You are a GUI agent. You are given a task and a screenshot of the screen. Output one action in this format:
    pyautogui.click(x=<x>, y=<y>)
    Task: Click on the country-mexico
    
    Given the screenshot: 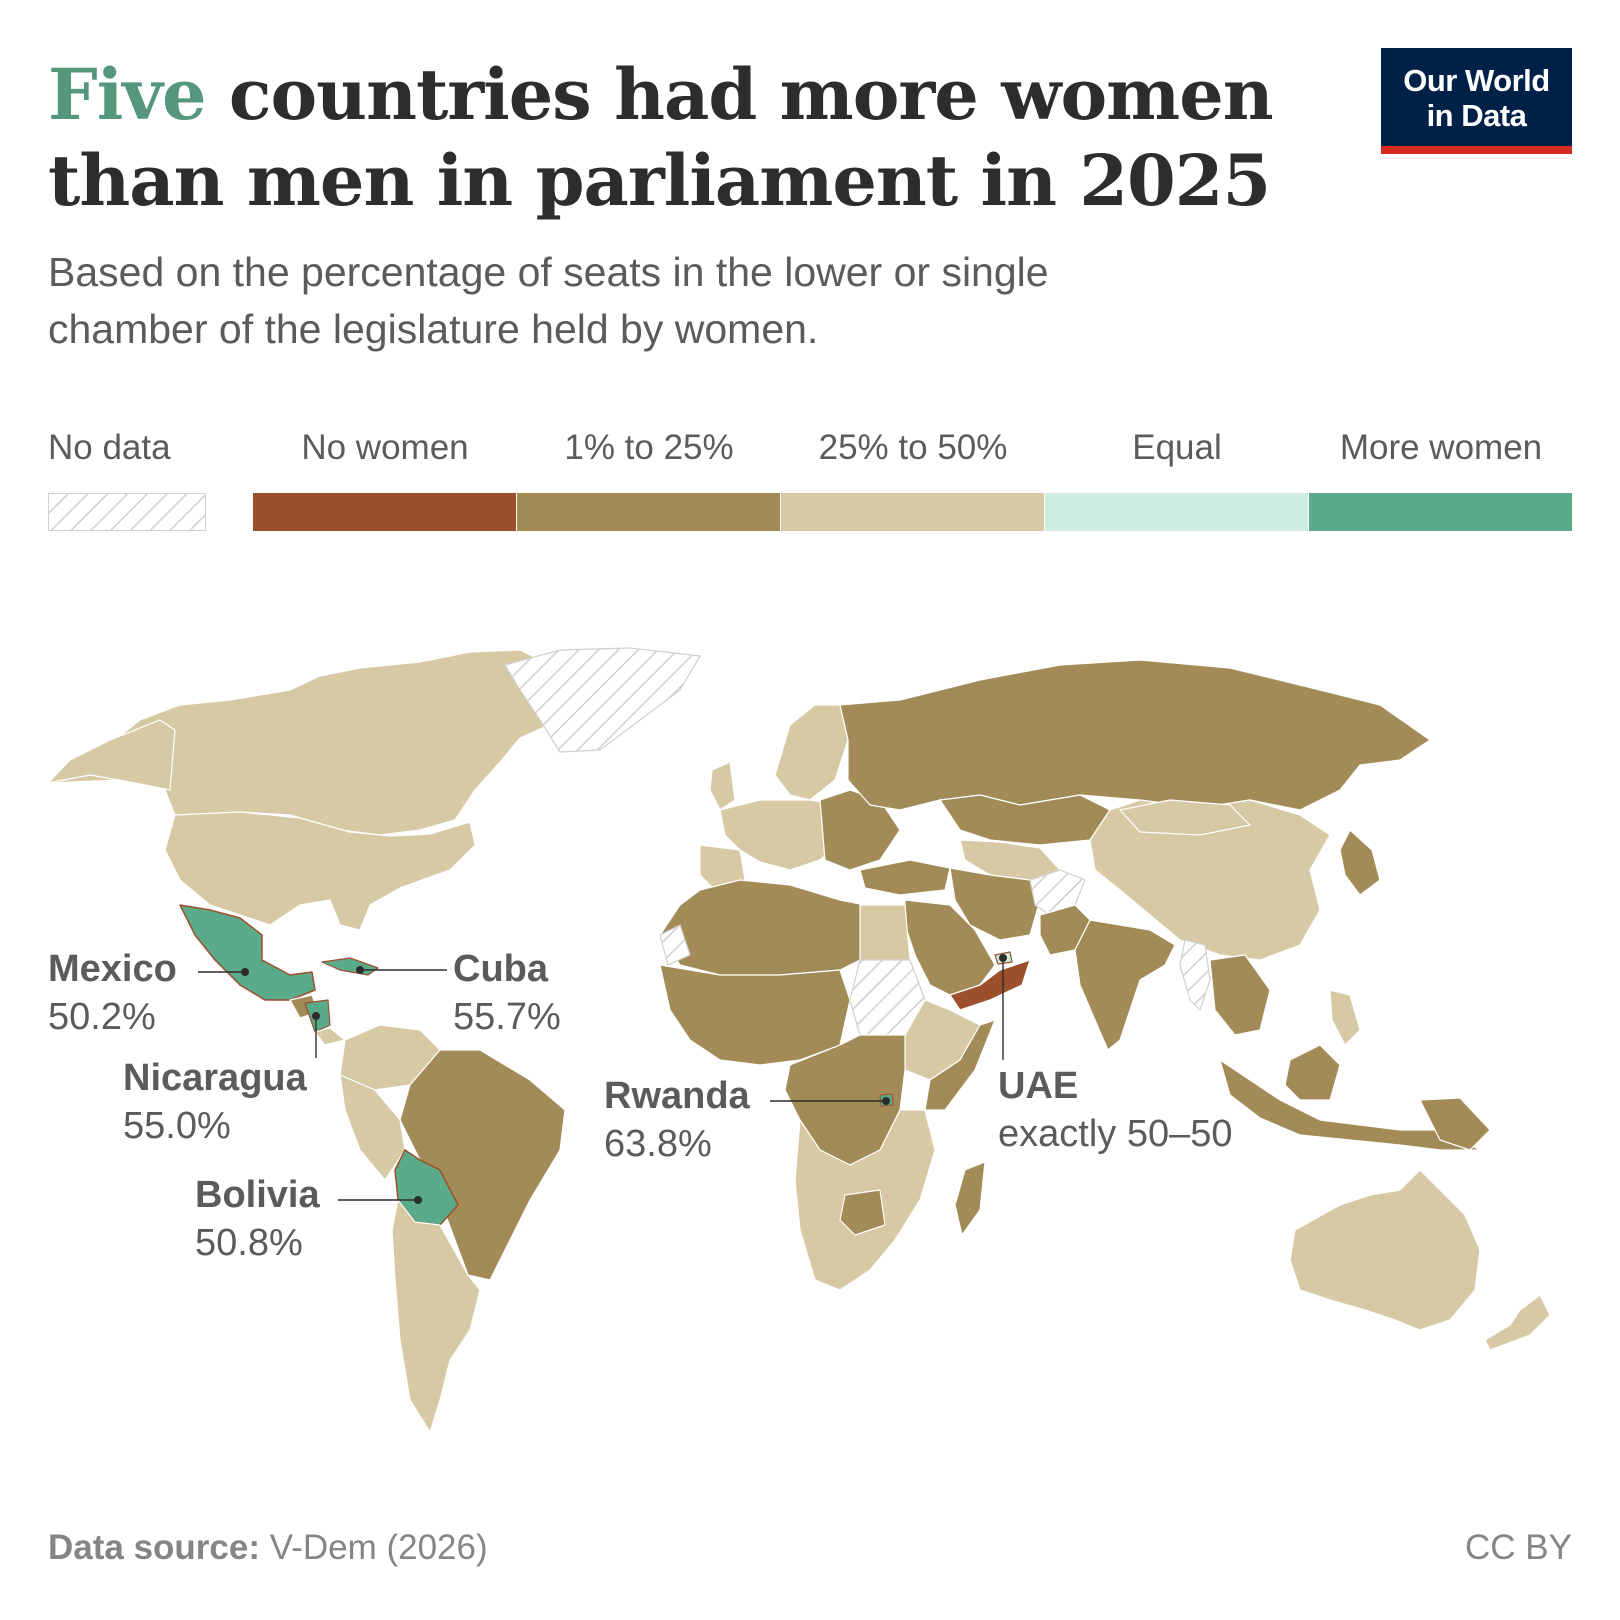 What is the action you would take?
    pyautogui.click(x=247, y=952)
    